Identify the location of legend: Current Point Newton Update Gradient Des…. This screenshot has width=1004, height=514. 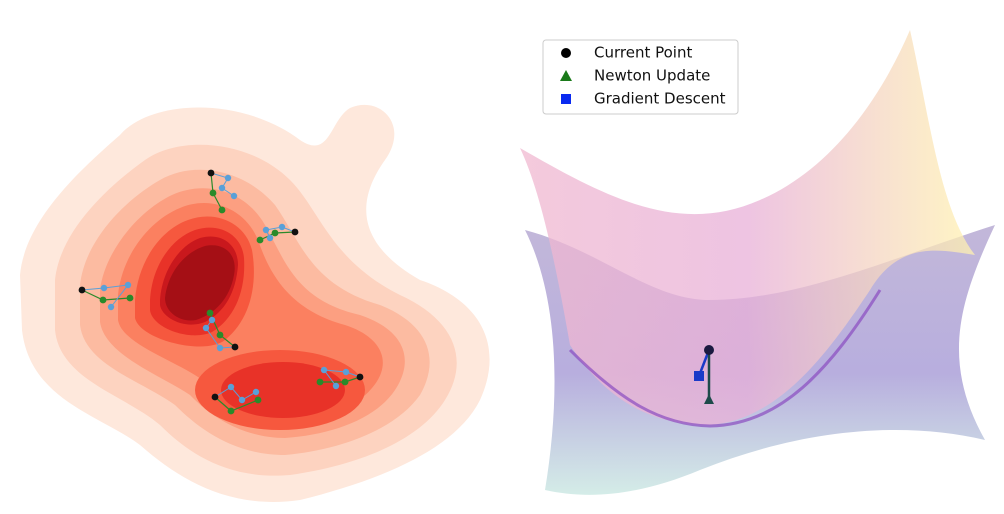
(640, 77).